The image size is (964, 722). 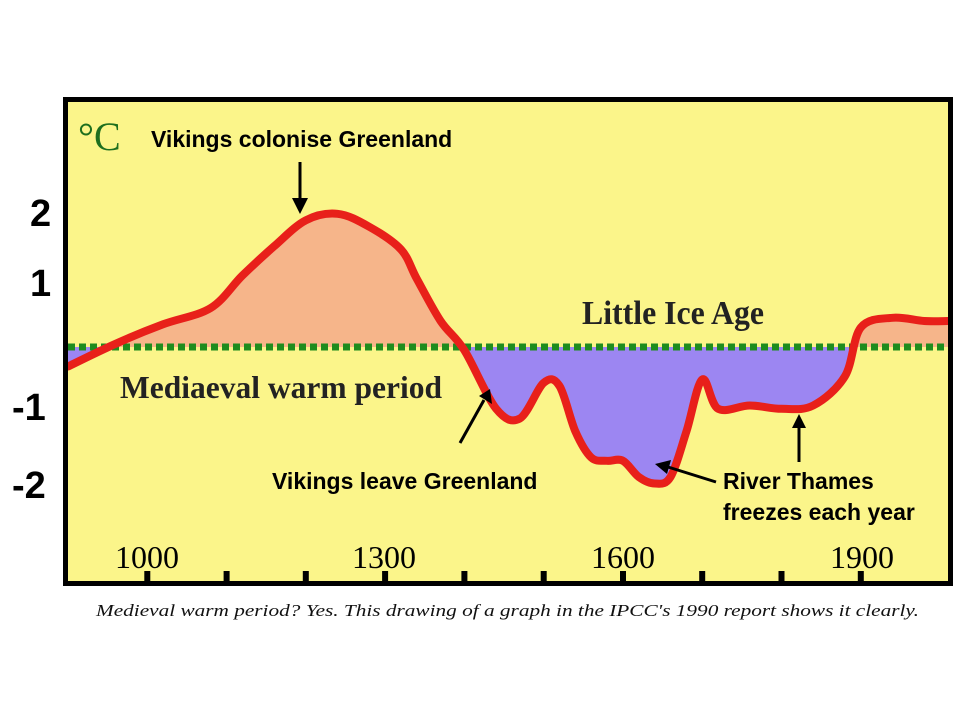 I want to click on y-tick-label: 1, so click(x=40, y=284).